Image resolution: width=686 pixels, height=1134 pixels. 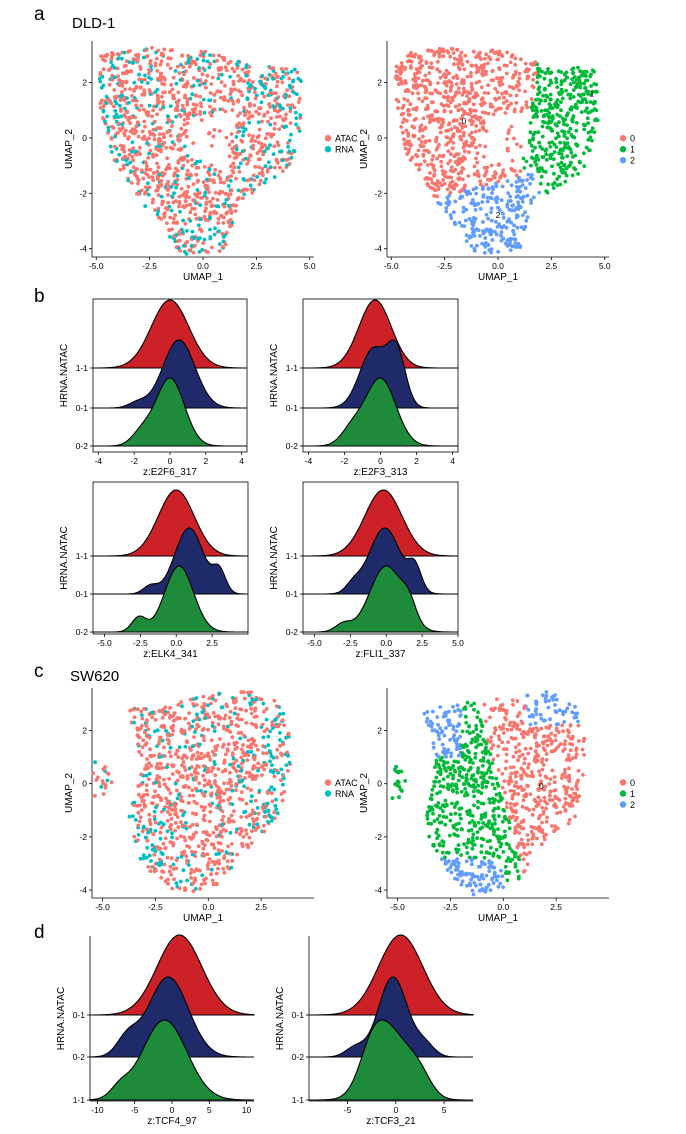 What do you see at coordinates (350, 643) in the screenshot?
I see `x-tick-label: -2.5` at bounding box center [350, 643].